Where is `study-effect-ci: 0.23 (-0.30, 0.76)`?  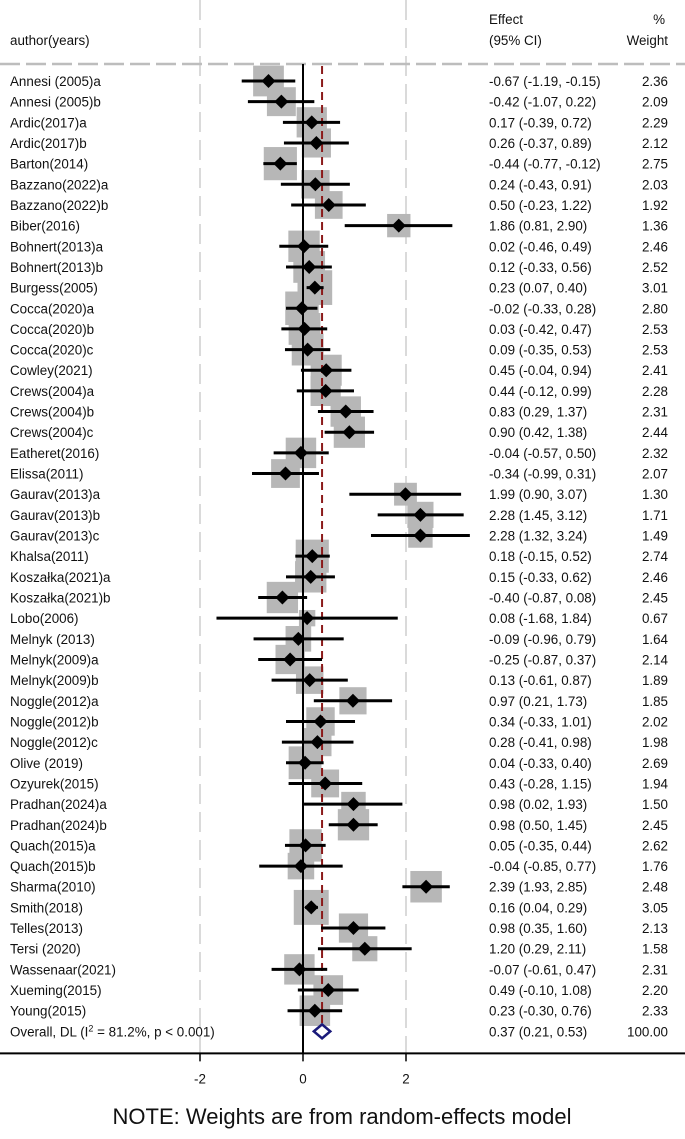
study-effect-ci: 0.23 (-0.30, 0.76) is located at coordinates (540, 1011).